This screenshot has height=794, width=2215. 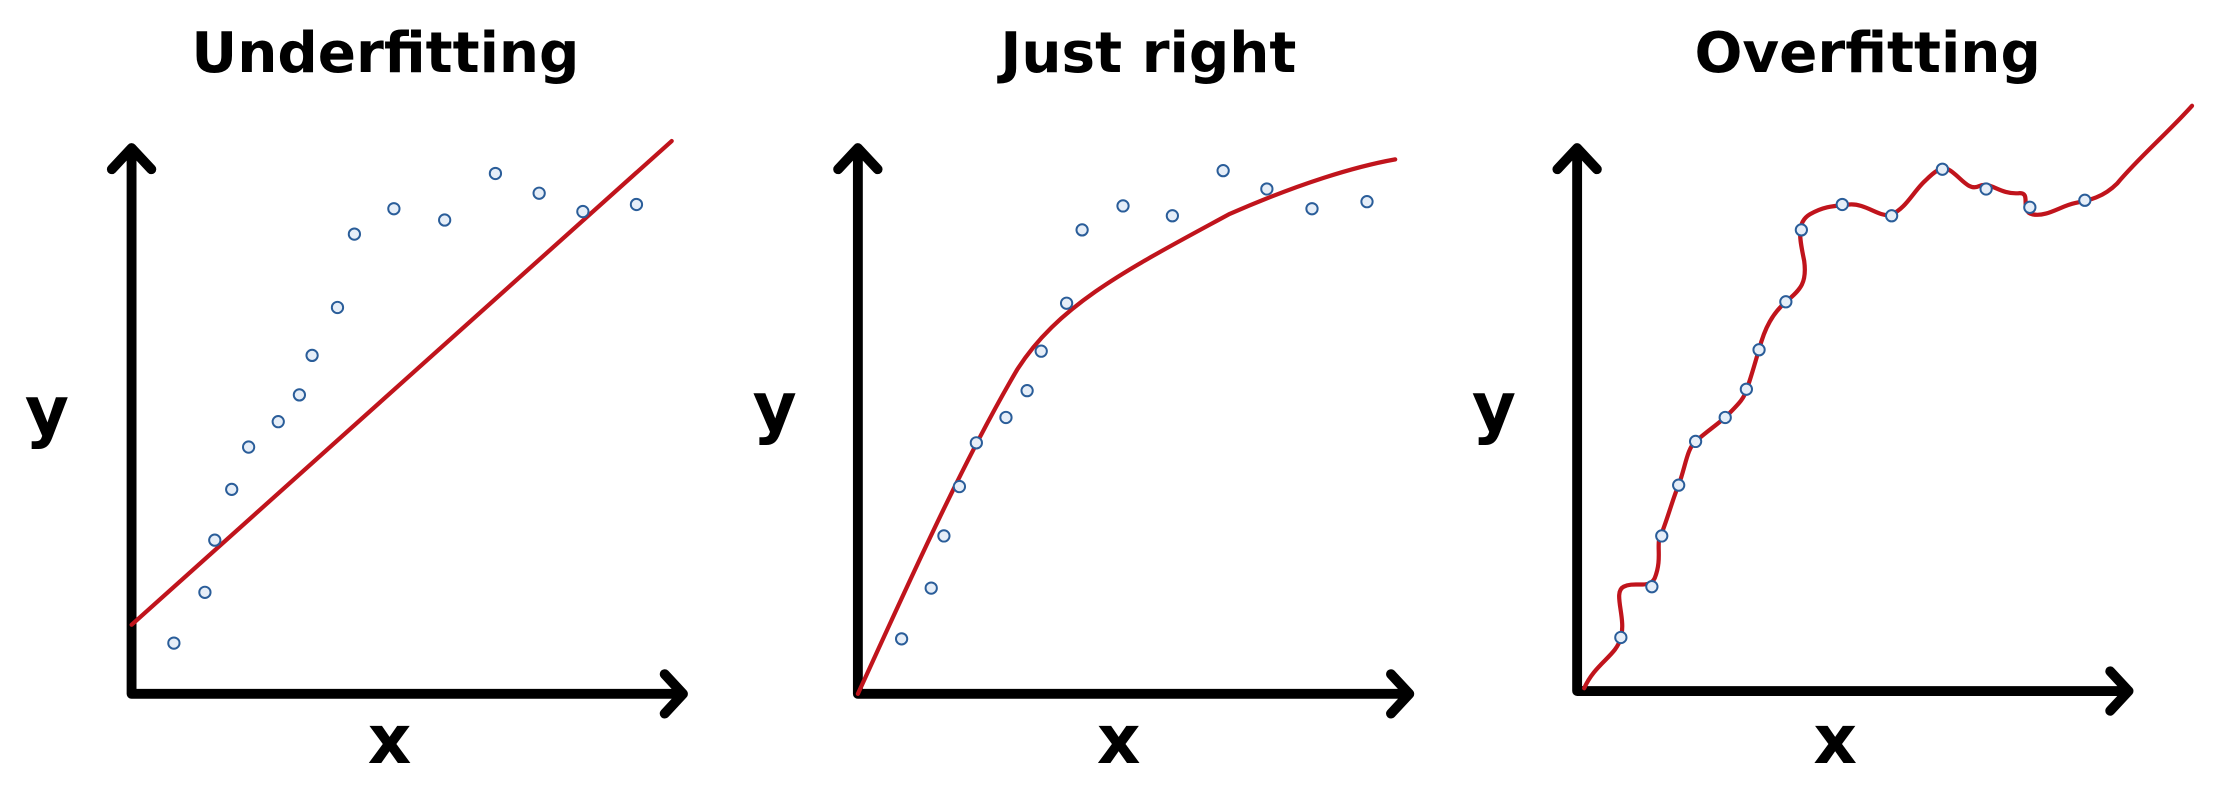 What do you see at coordinates (1146, 53) in the screenshot?
I see `panel-title: Just right` at bounding box center [1146, 53].